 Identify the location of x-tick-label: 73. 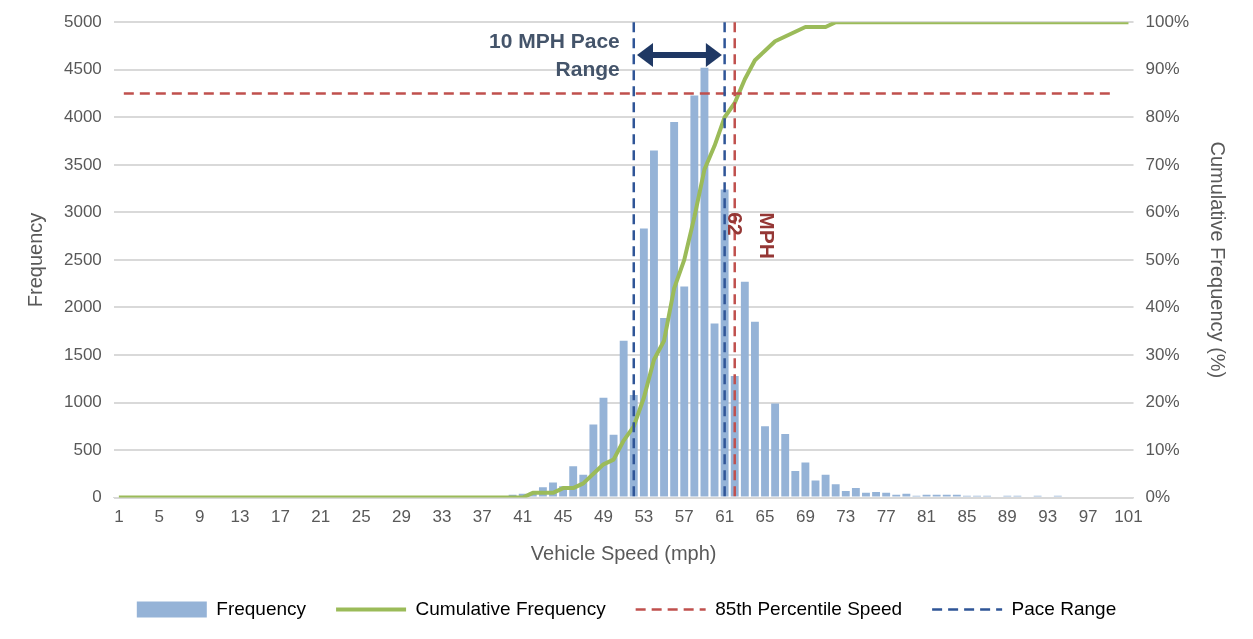
(846, 517).